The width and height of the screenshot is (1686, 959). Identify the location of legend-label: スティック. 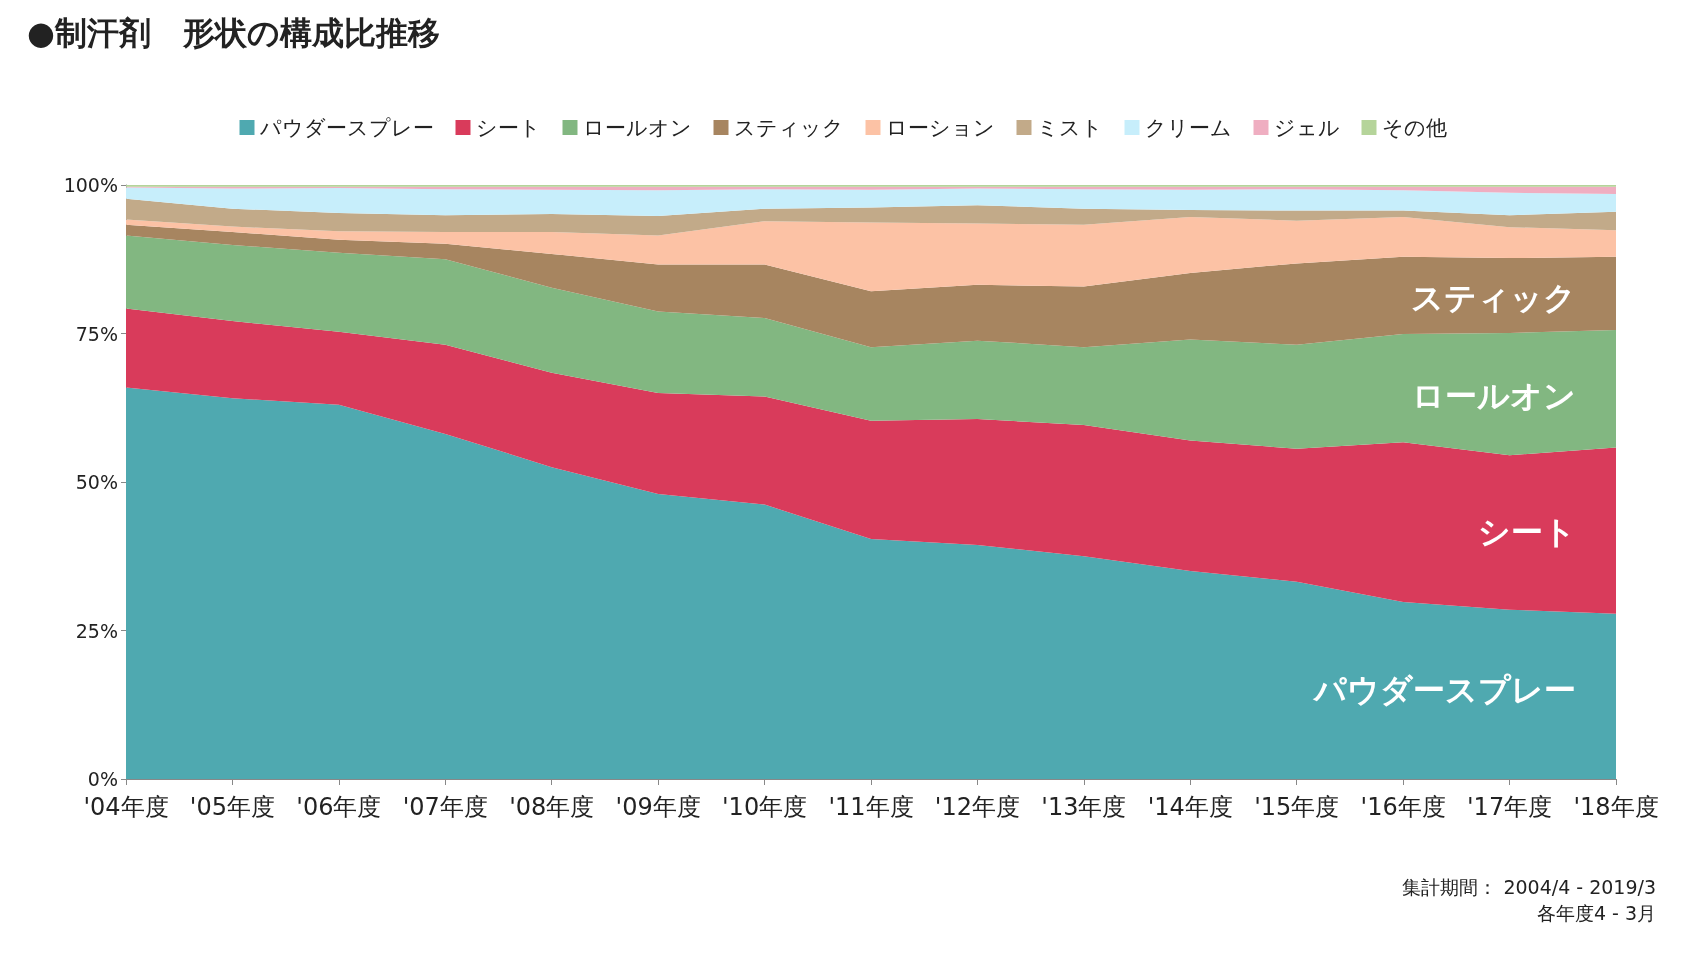
(788, 127).